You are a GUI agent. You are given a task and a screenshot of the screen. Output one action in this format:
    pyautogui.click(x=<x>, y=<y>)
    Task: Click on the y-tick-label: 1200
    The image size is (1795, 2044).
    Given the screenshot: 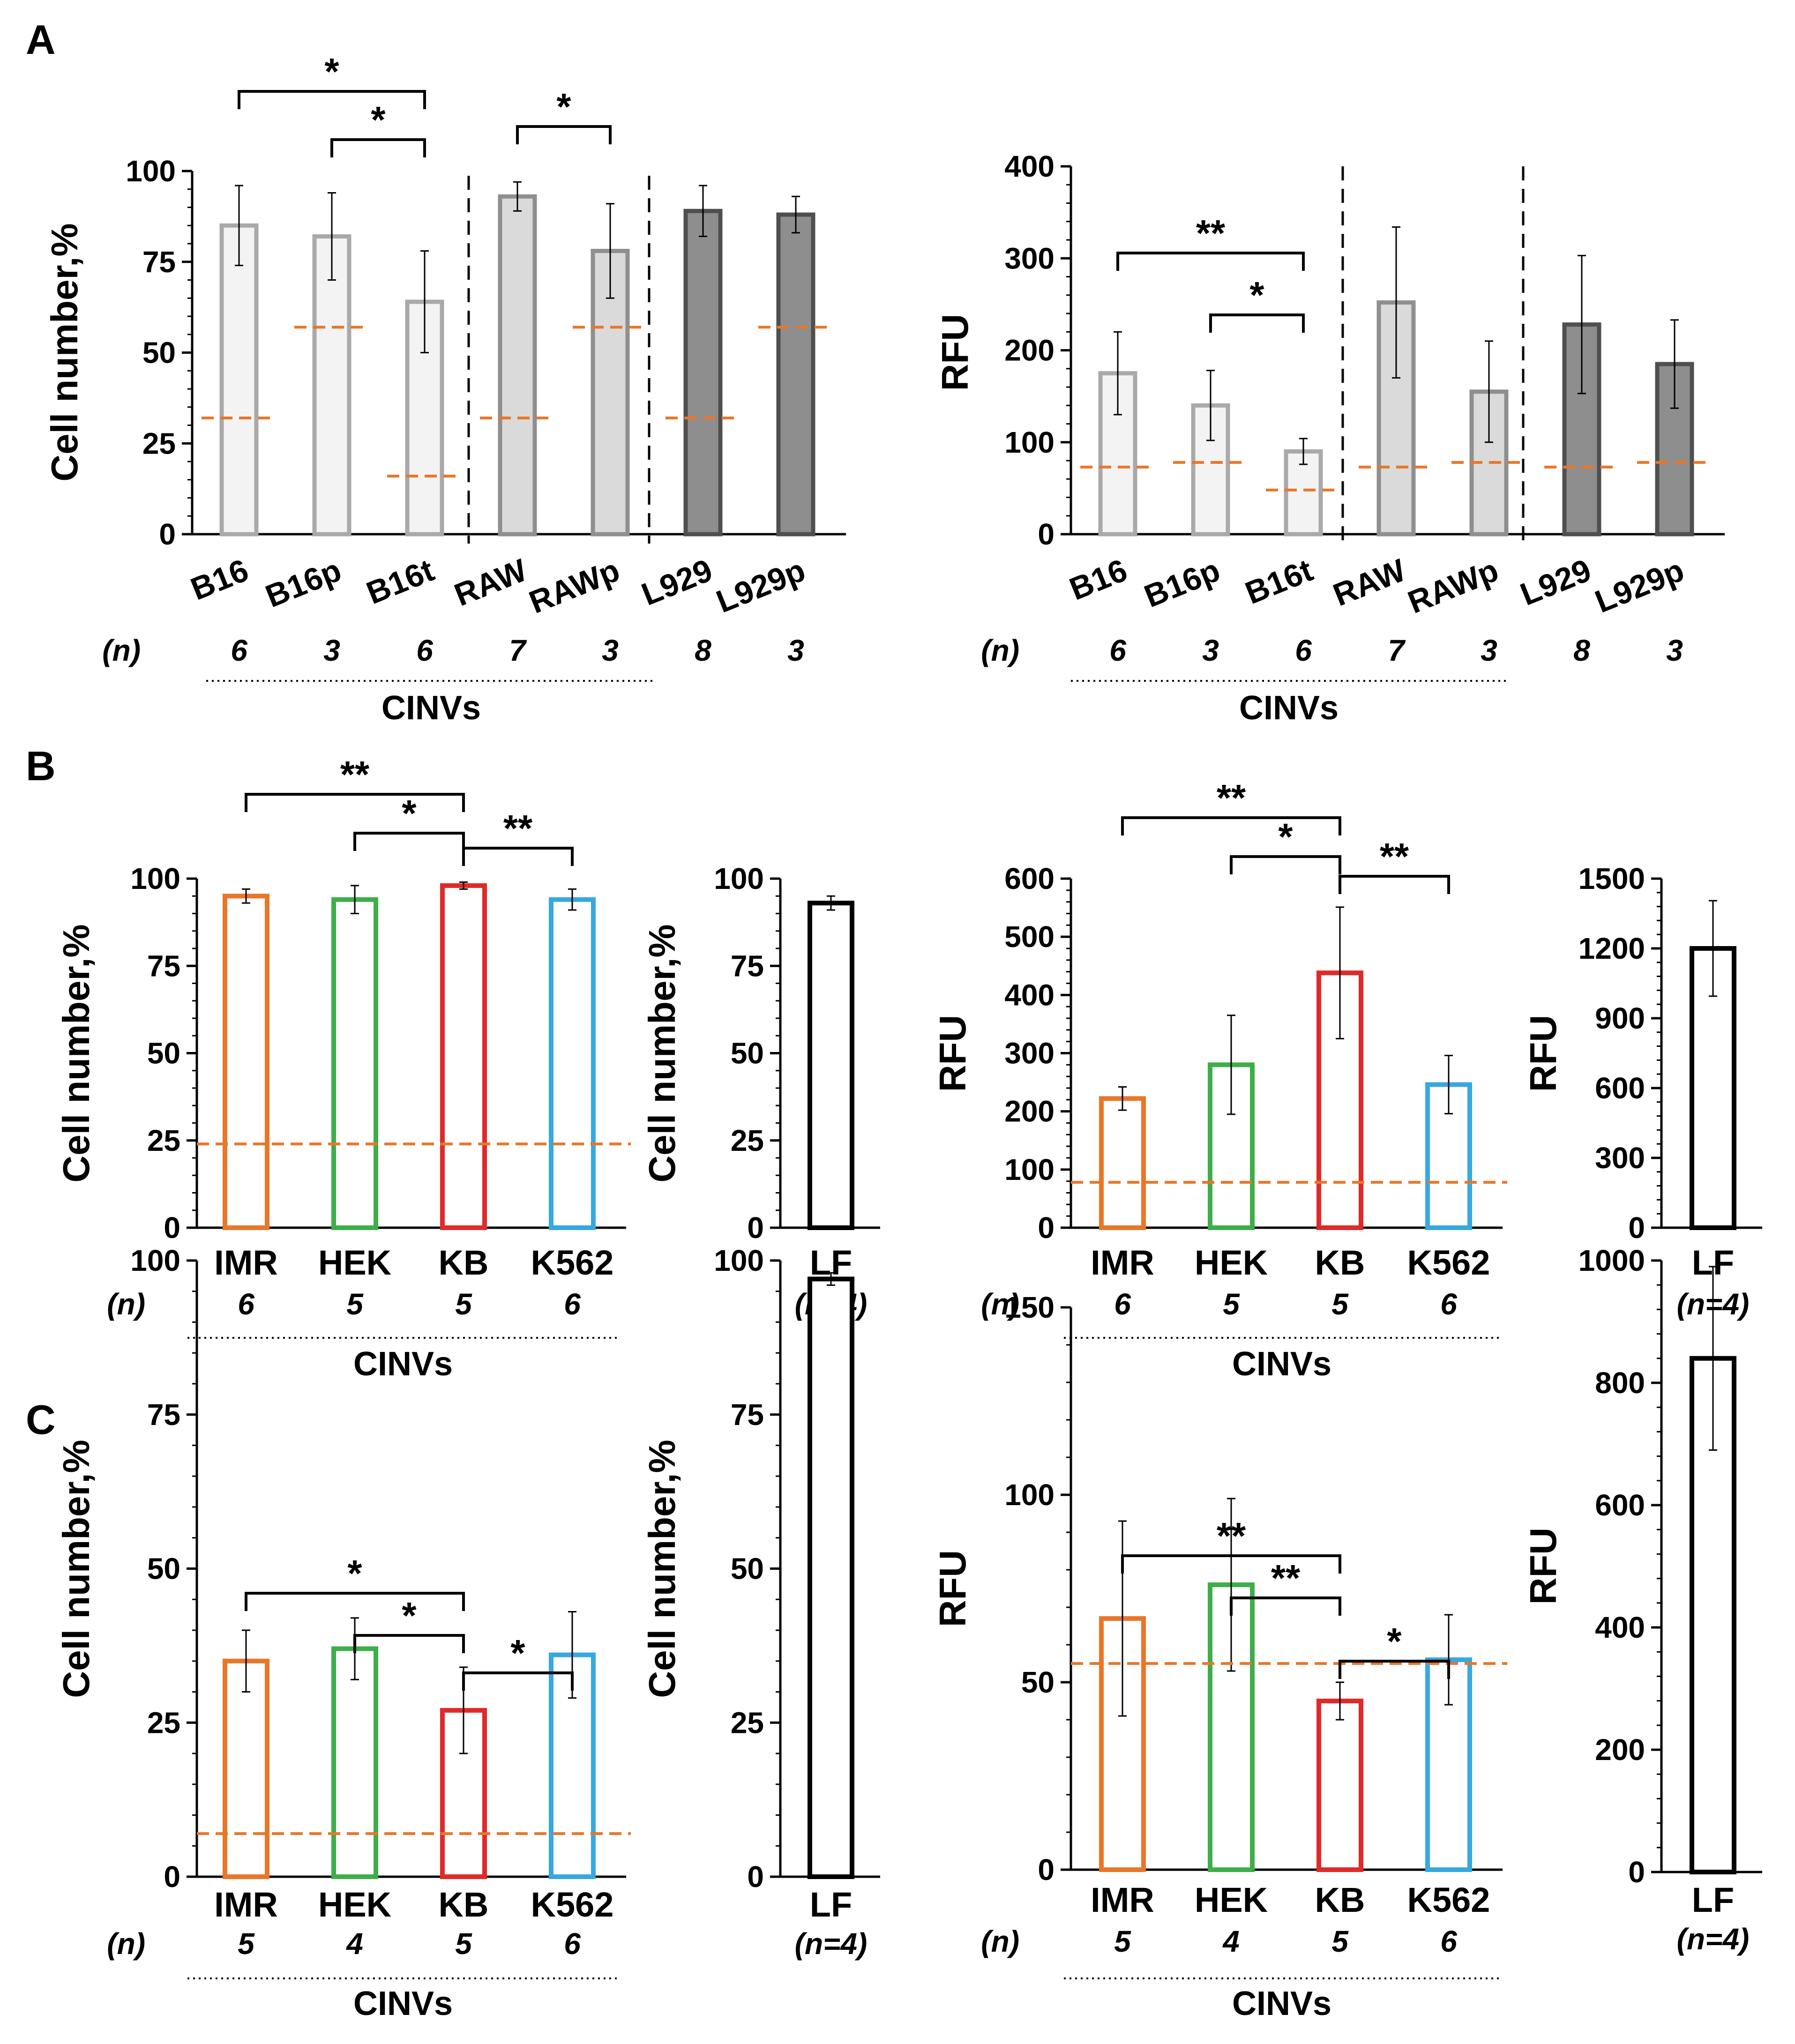 What is the action you would take?
    pyautogui.click(x=1612, y=948)
    